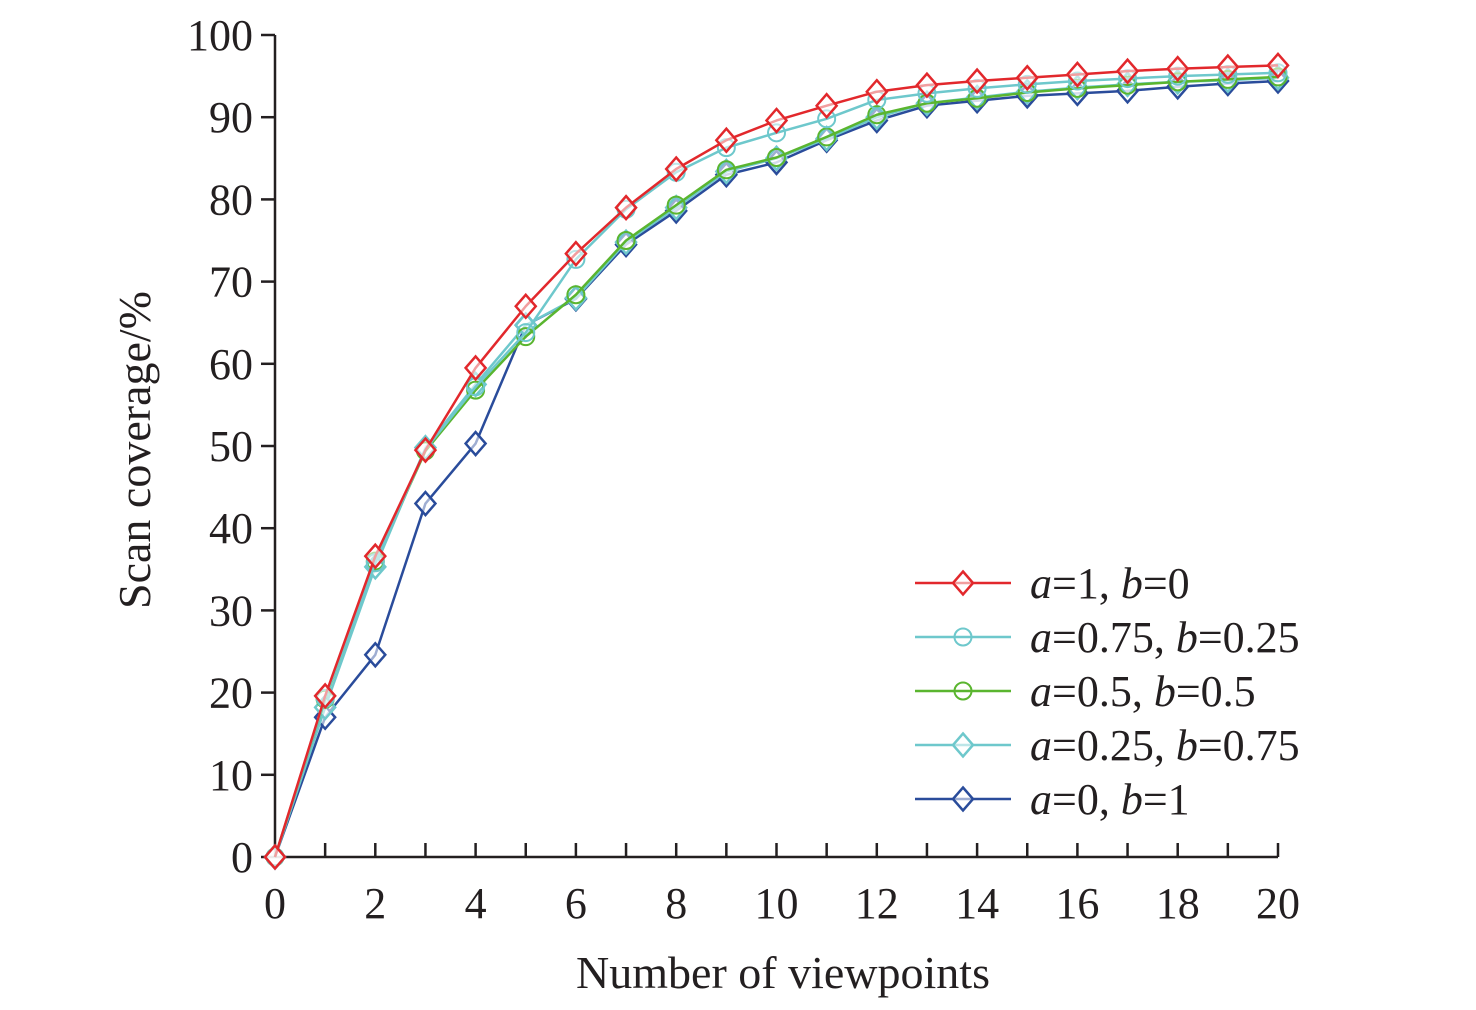 The height and width of the screenshot is (1010, 1476). I want to click on y-tick-label: 40, so click(231, 528).